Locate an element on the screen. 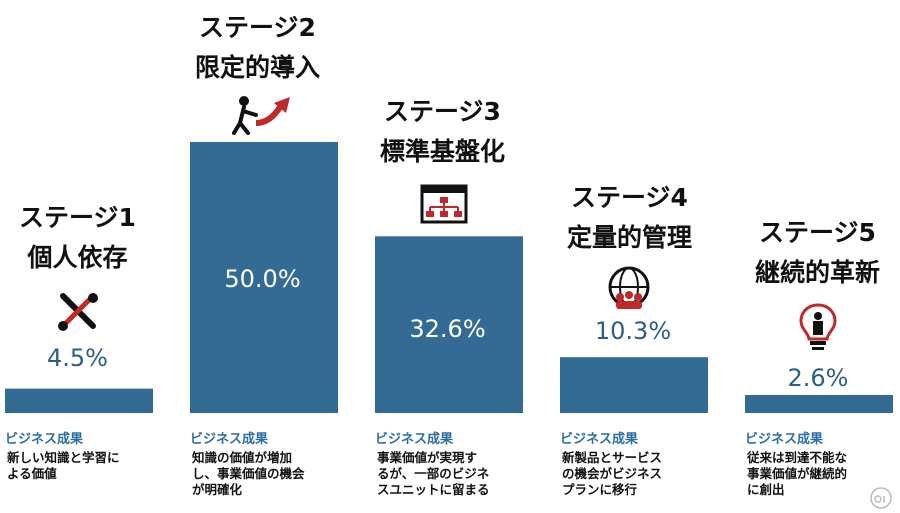 The image size is (900, 513). bar-stage2 is located at coordinates (264, 277).